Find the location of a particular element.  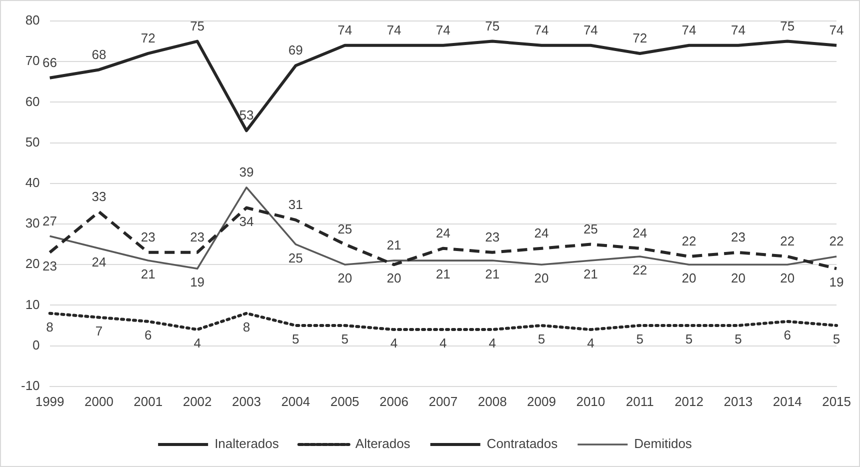

x-tick-label: 2007 is located at coordinates (443, 401).